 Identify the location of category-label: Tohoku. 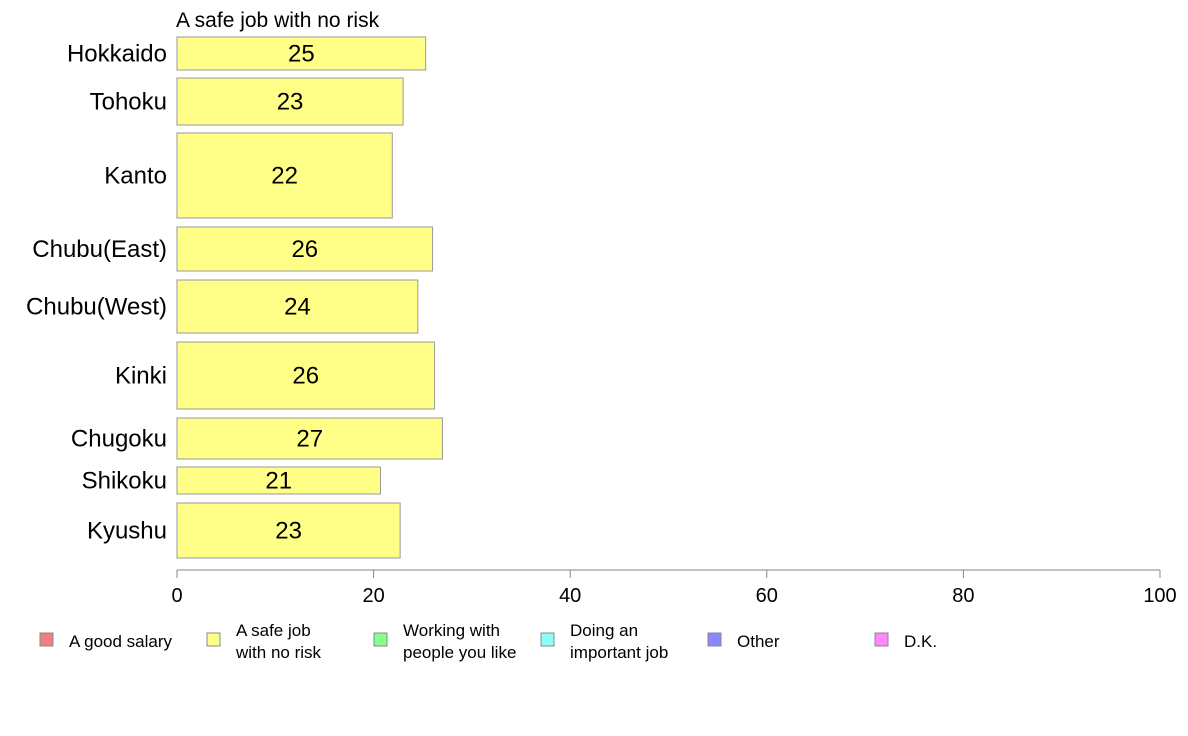
(128, 102).